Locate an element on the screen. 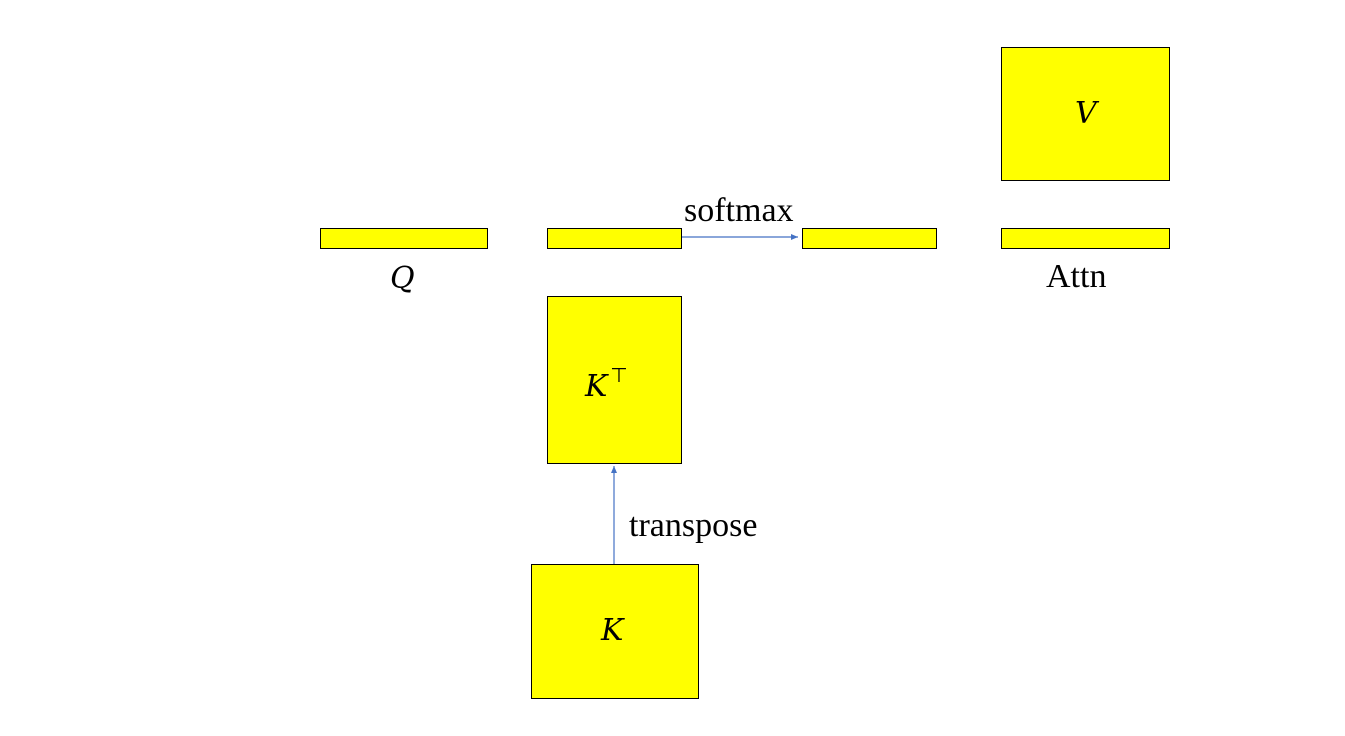 Image resolution: width=1345 pixels, height=736 pixels. k-transpose-label: K ⊤ is located at coordinates (606, 383).